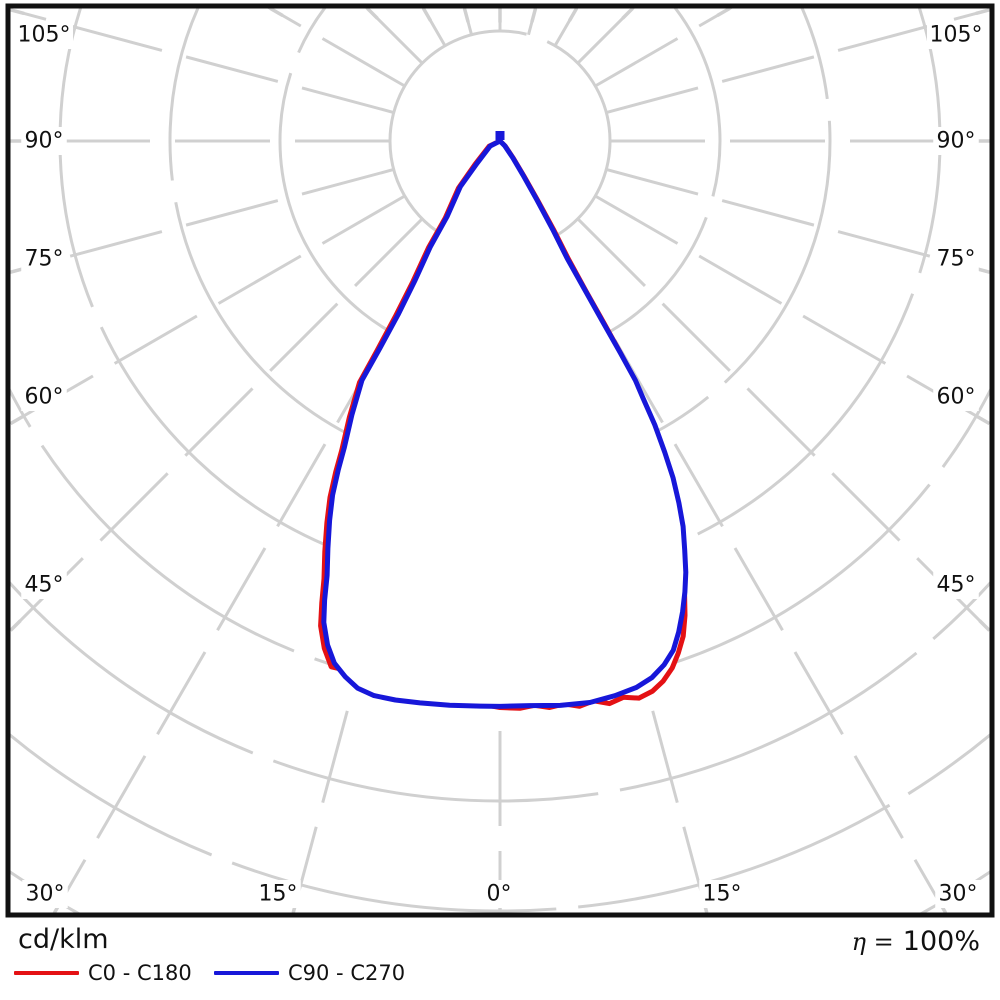 This screenshot has width=1000, height=1000. I want to click on legend-label-c0-c180: C0 - C180, so click(140, 973).